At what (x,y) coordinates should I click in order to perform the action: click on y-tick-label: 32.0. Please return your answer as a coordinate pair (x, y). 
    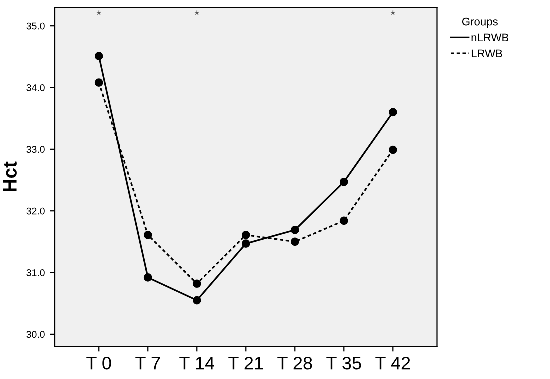
    Looking at the image, I should click on (35, 211).